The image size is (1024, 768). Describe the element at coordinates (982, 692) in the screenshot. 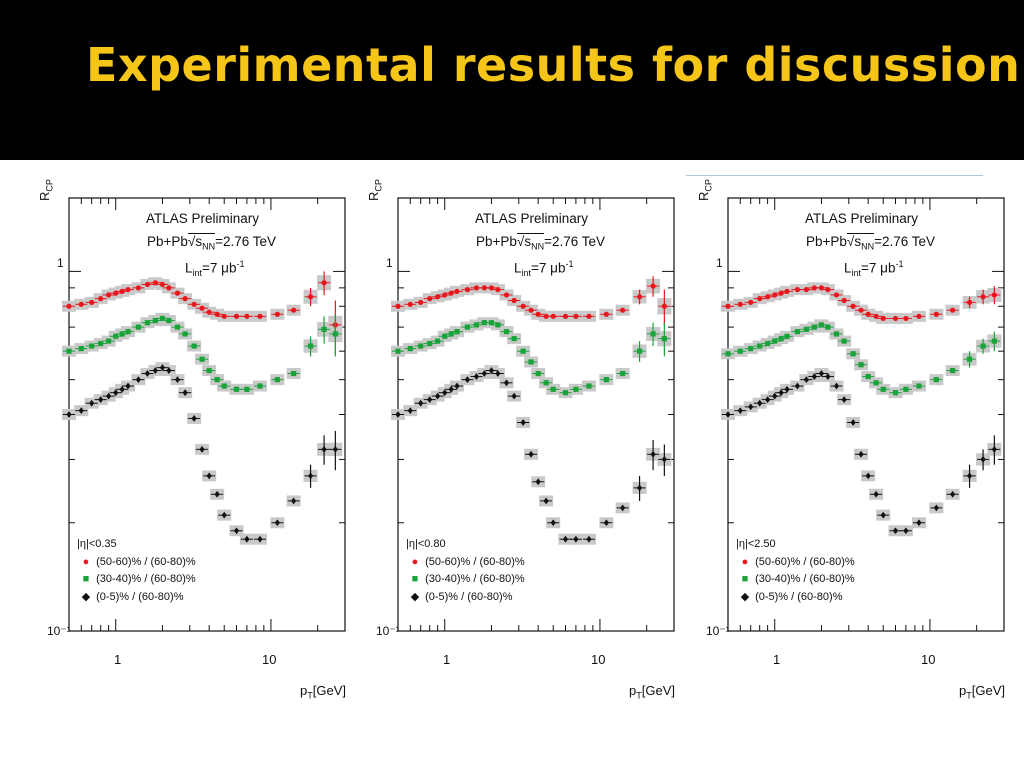

I see `x-axis-label: pT[GeV]` at that location.